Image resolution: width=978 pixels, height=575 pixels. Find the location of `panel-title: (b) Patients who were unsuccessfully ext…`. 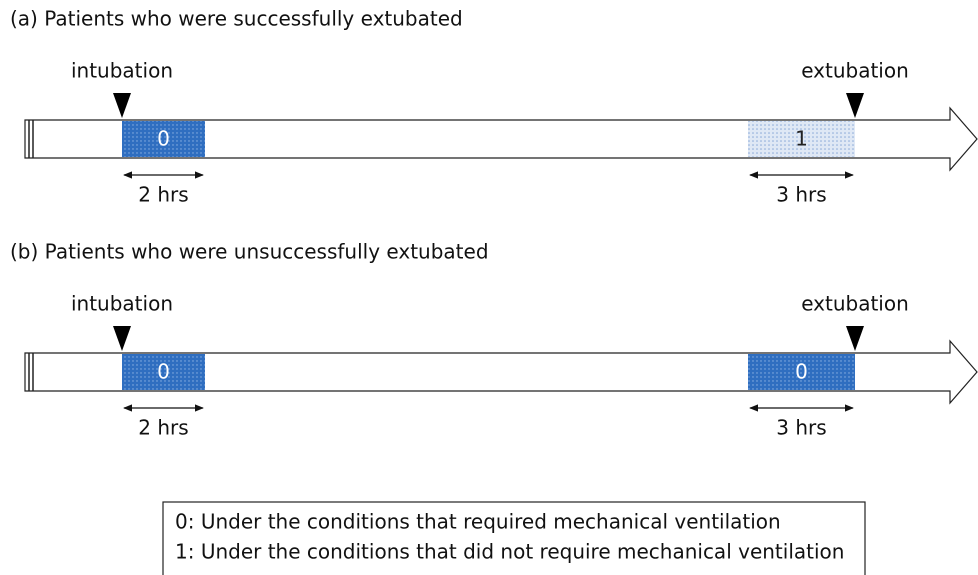

panel-title: (b) Patients who were unsuccessfully ext… is located at coordinates (249, 252).